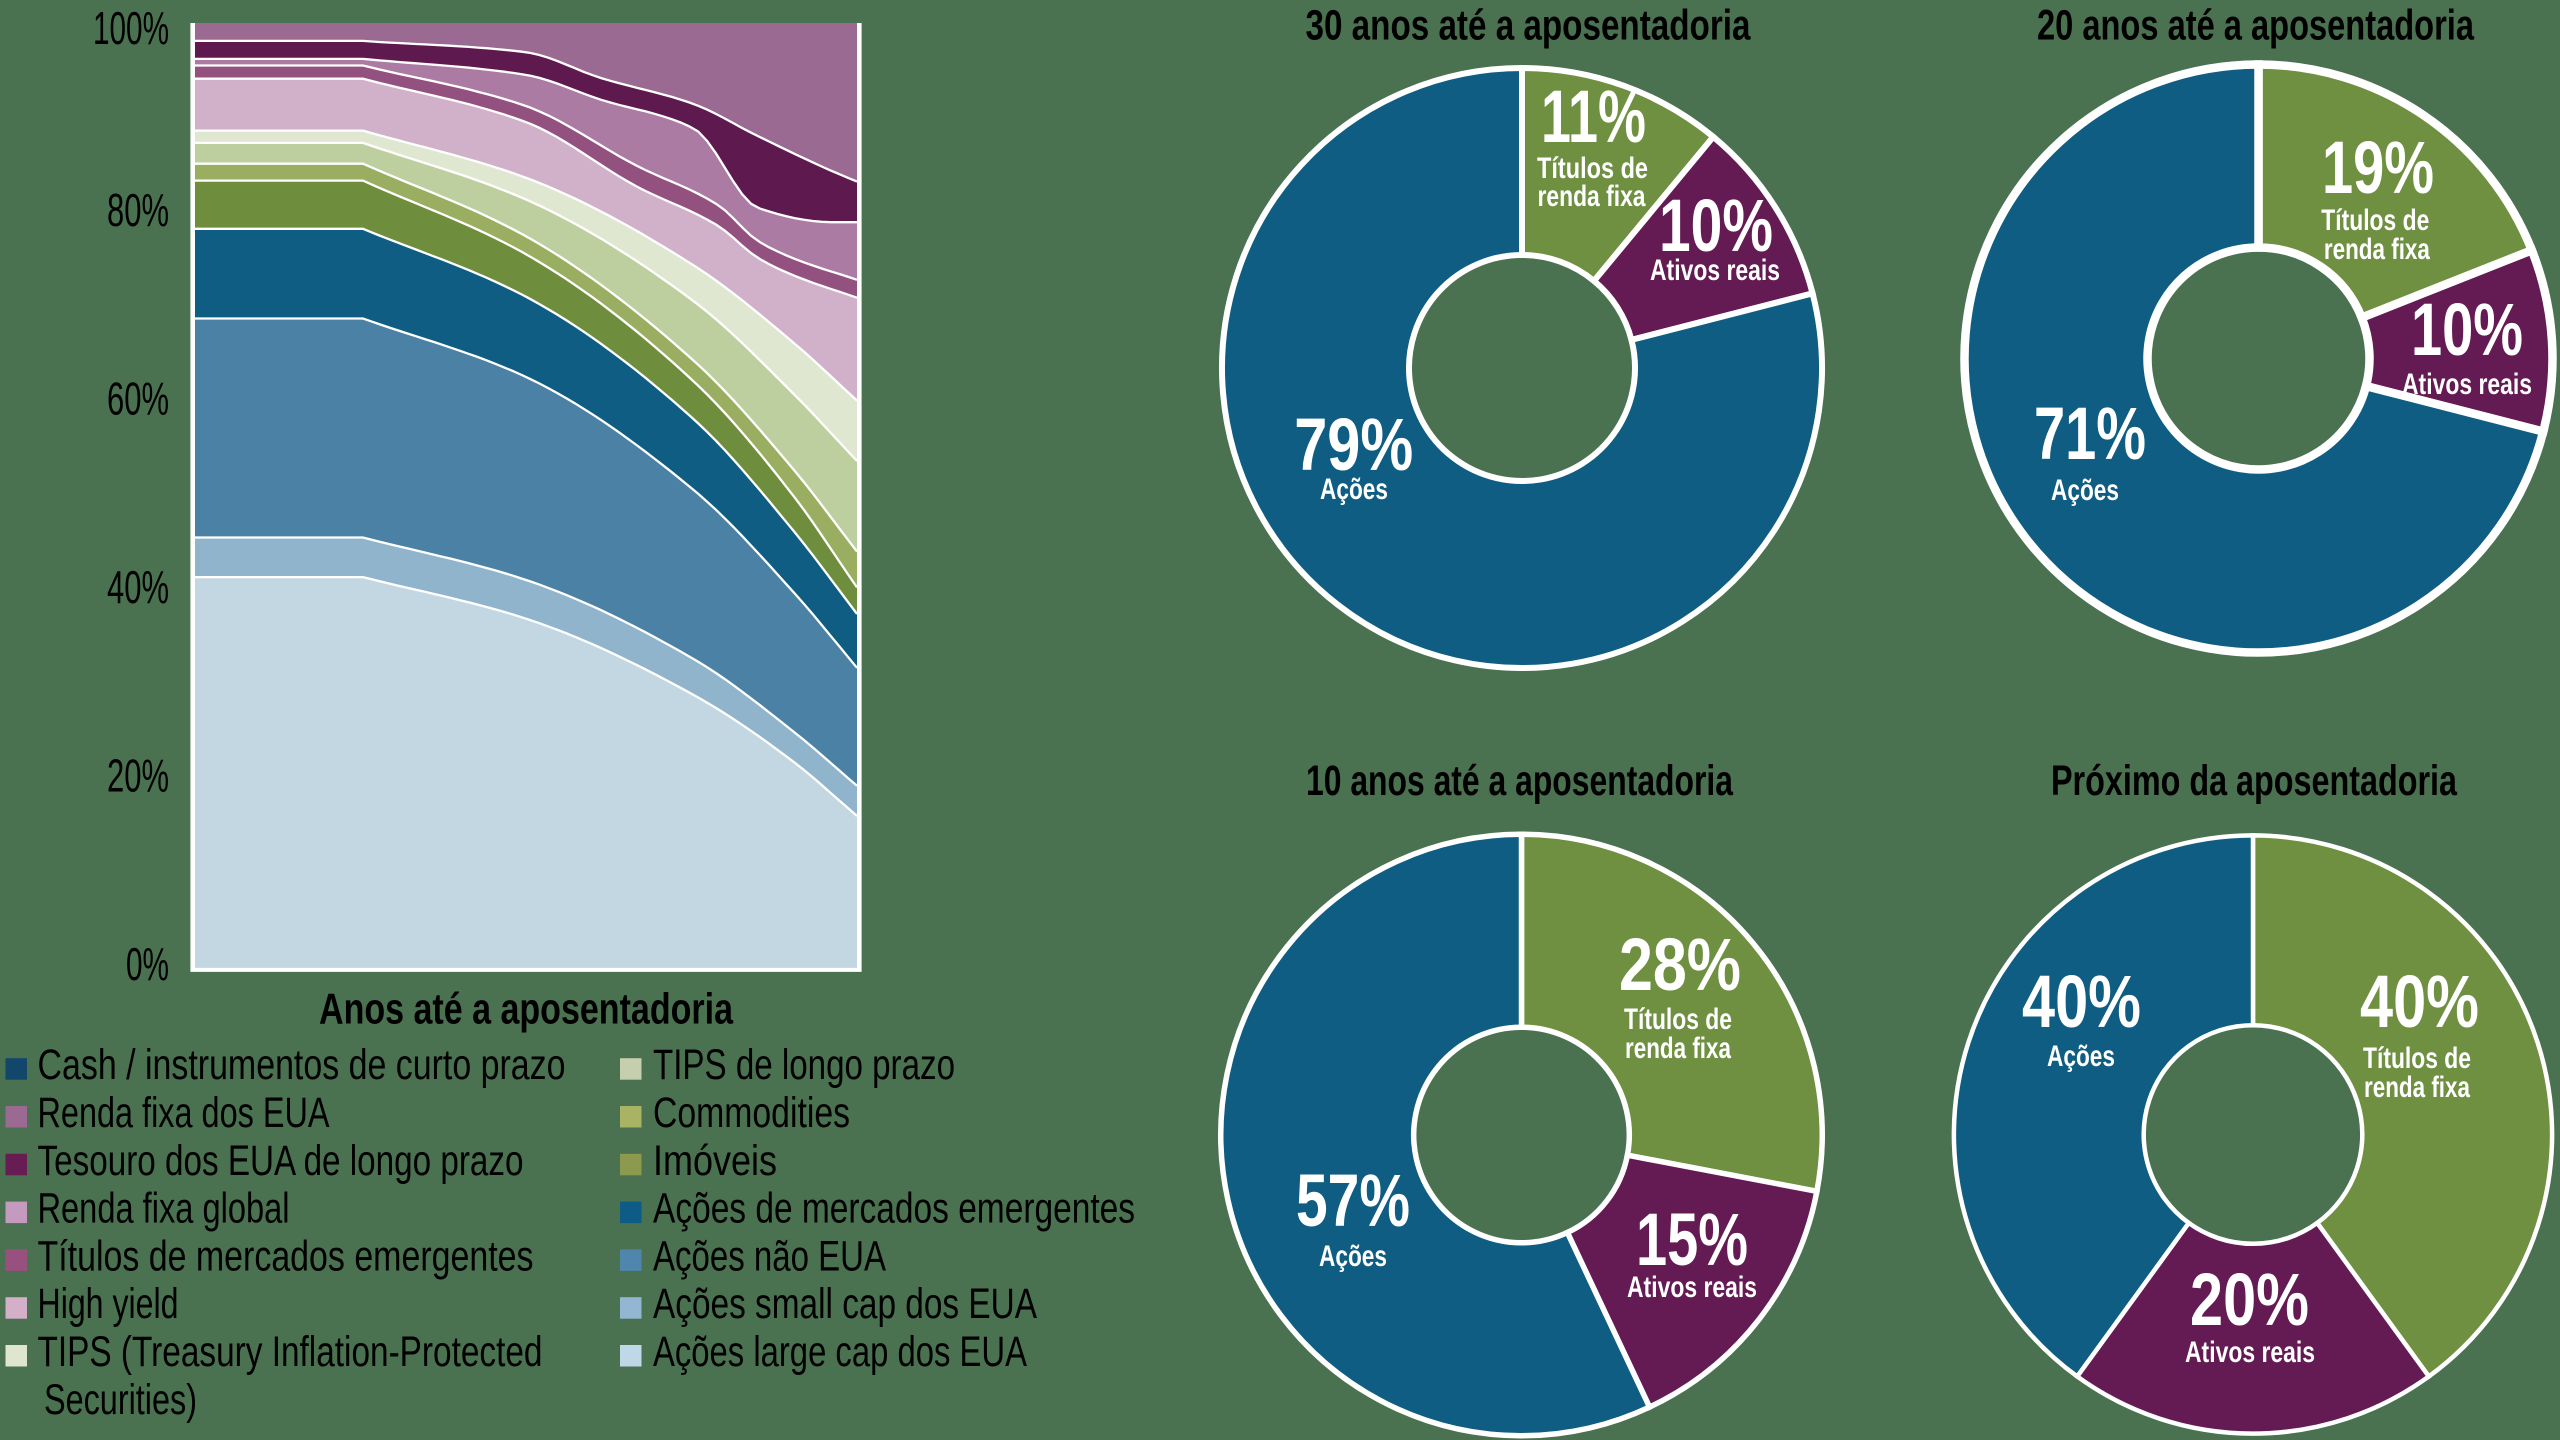 Image resolution: width=2560 pixels, height=1440 pixels. I want to click on svg-text: 80%, so click(138, 210).